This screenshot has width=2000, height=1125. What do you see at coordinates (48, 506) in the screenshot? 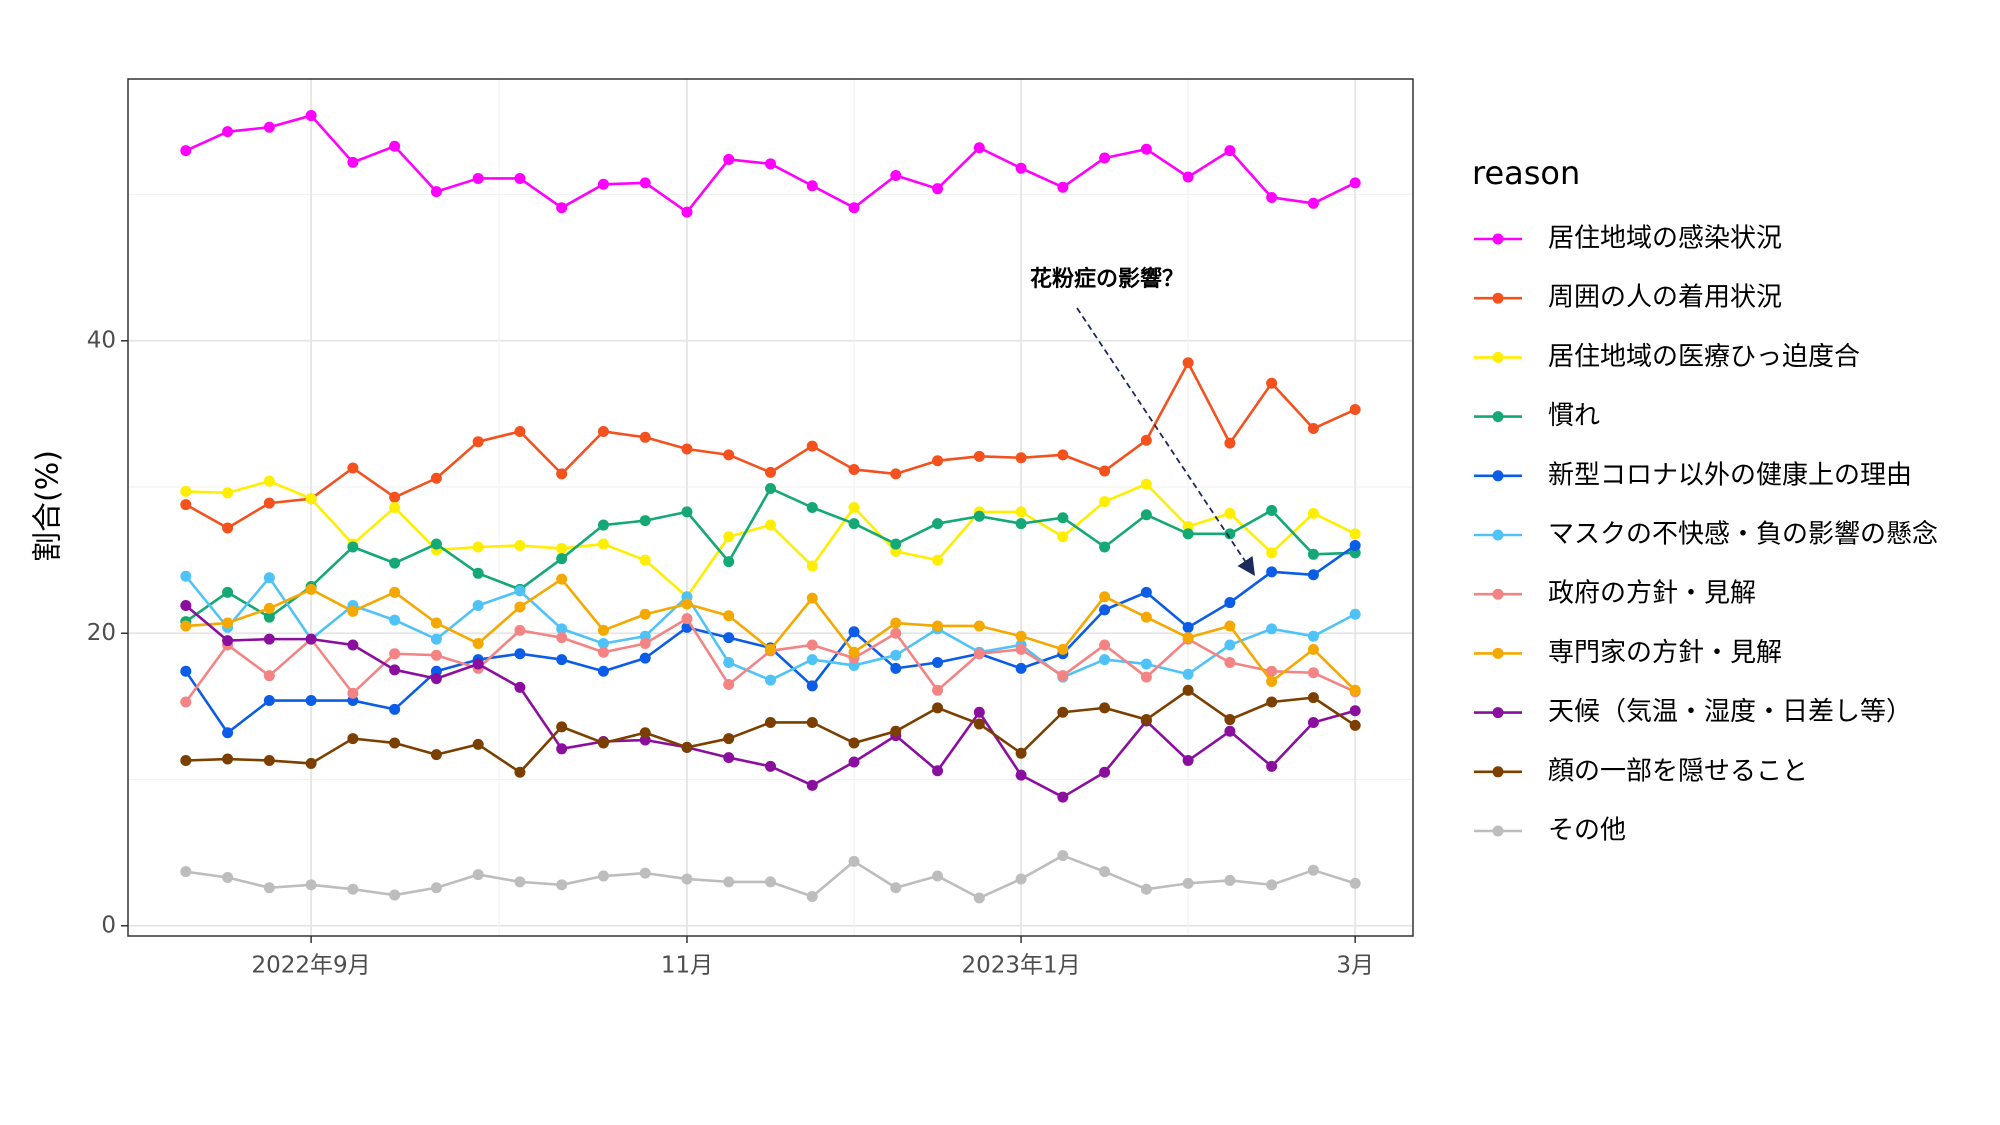
I see `y-axis-label: 割合(%)` at bounding box center [48, 506].